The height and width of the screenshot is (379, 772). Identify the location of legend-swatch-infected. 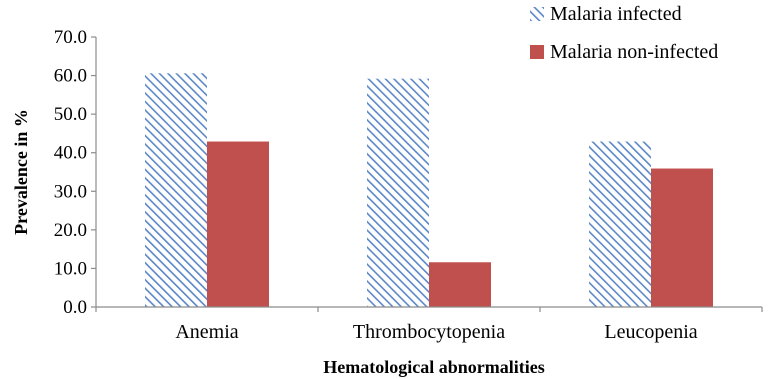
(537, 14).